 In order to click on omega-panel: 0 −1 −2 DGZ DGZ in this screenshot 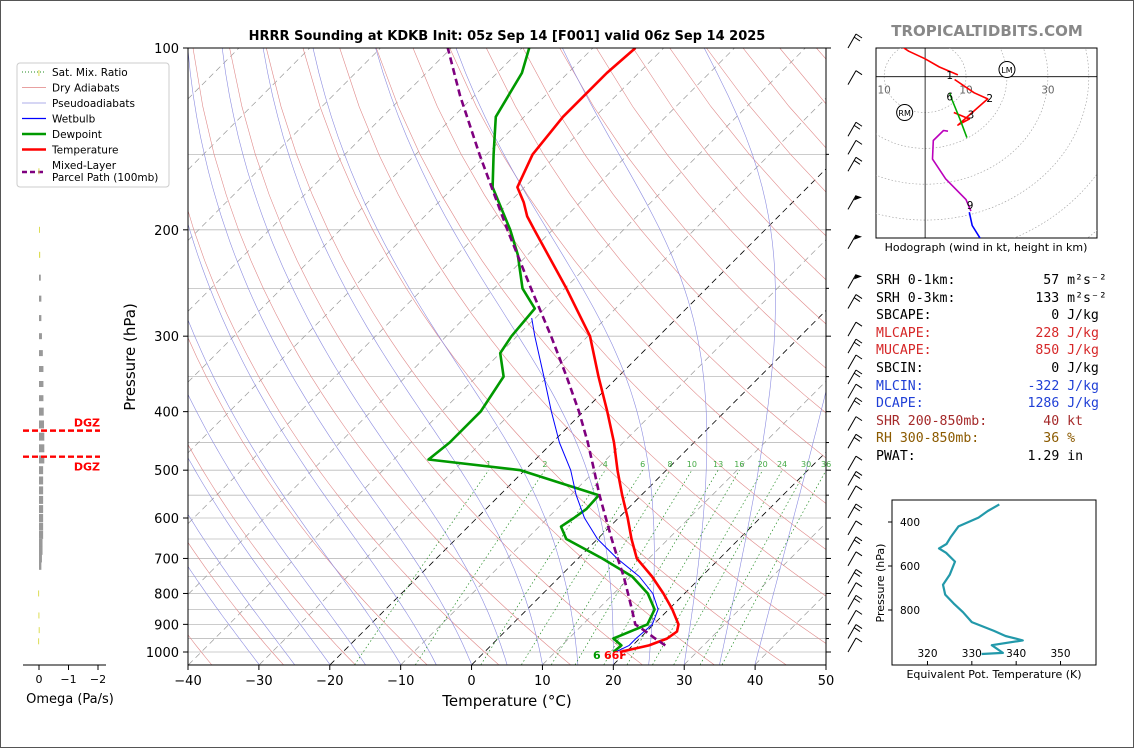, I will do `click(64, 378)`.